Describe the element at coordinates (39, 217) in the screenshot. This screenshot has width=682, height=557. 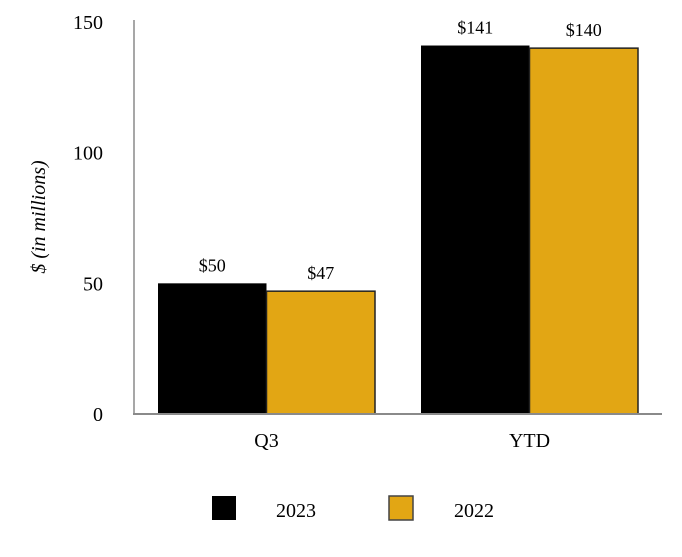
I see `y-axis-label: $ (in millions)` at that location.